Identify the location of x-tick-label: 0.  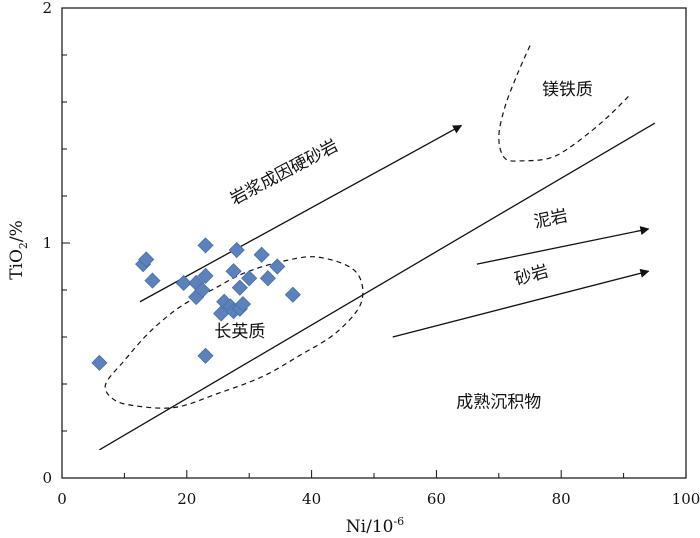
(62, 499).